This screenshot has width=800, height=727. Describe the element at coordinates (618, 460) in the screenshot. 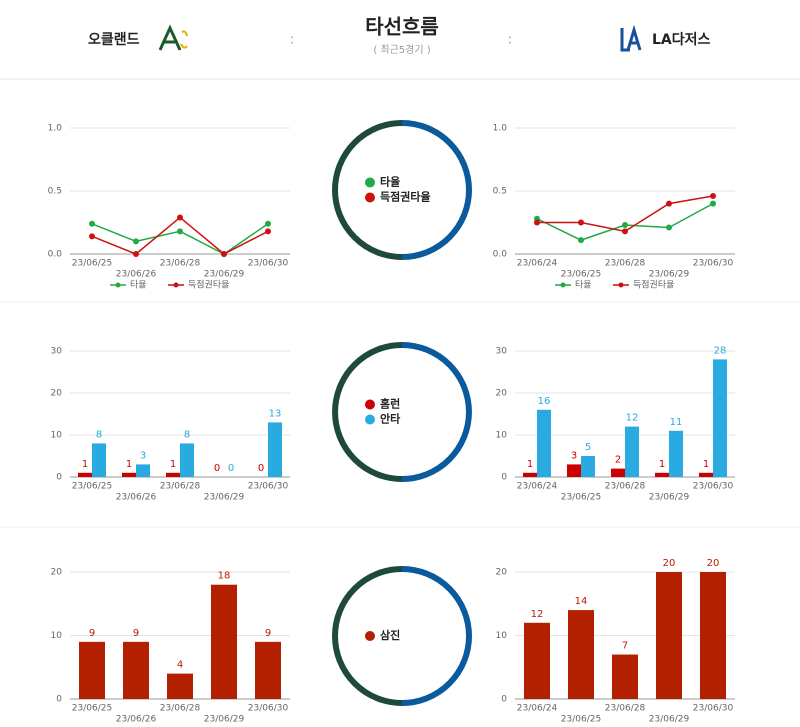

I see `data-label: 2` at that location.